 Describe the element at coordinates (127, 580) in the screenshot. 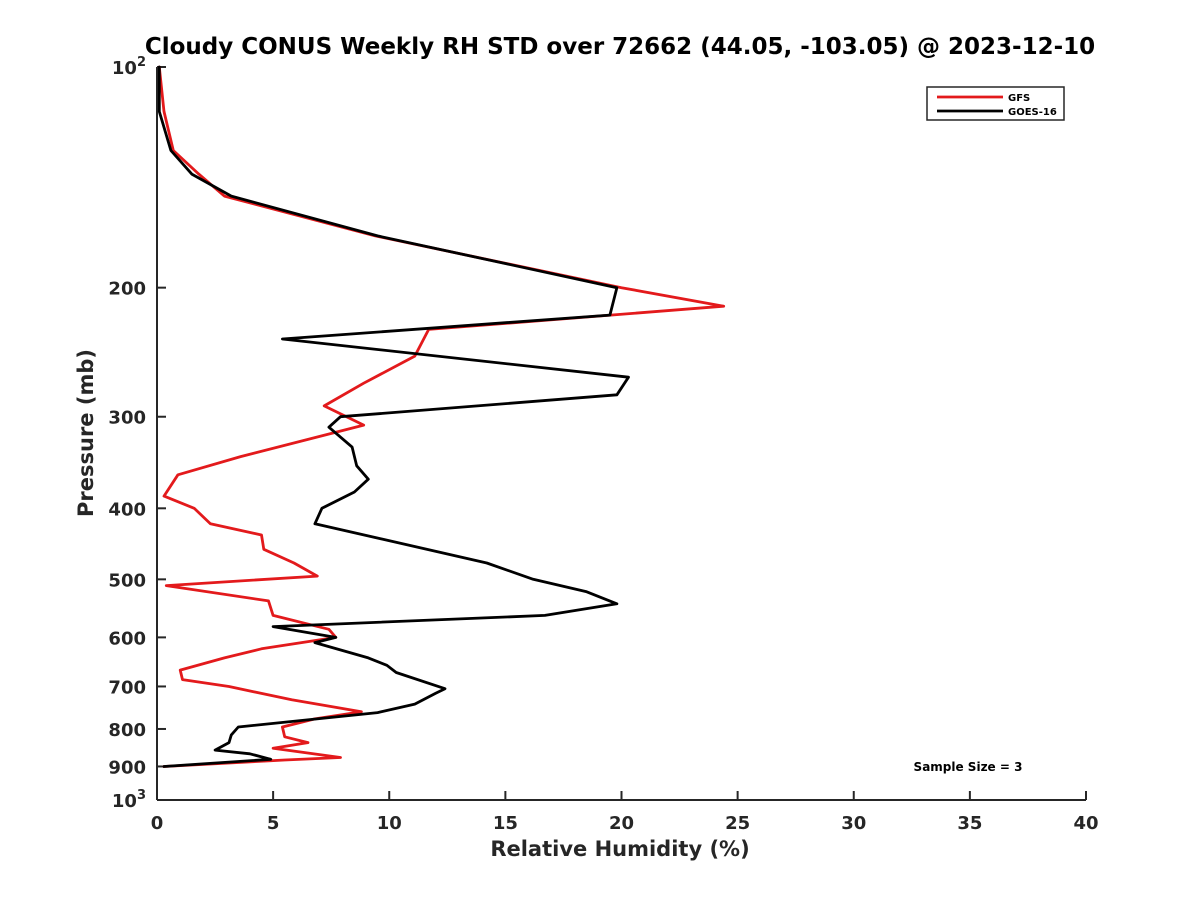

I see `y-tick-label: 500` at that location.